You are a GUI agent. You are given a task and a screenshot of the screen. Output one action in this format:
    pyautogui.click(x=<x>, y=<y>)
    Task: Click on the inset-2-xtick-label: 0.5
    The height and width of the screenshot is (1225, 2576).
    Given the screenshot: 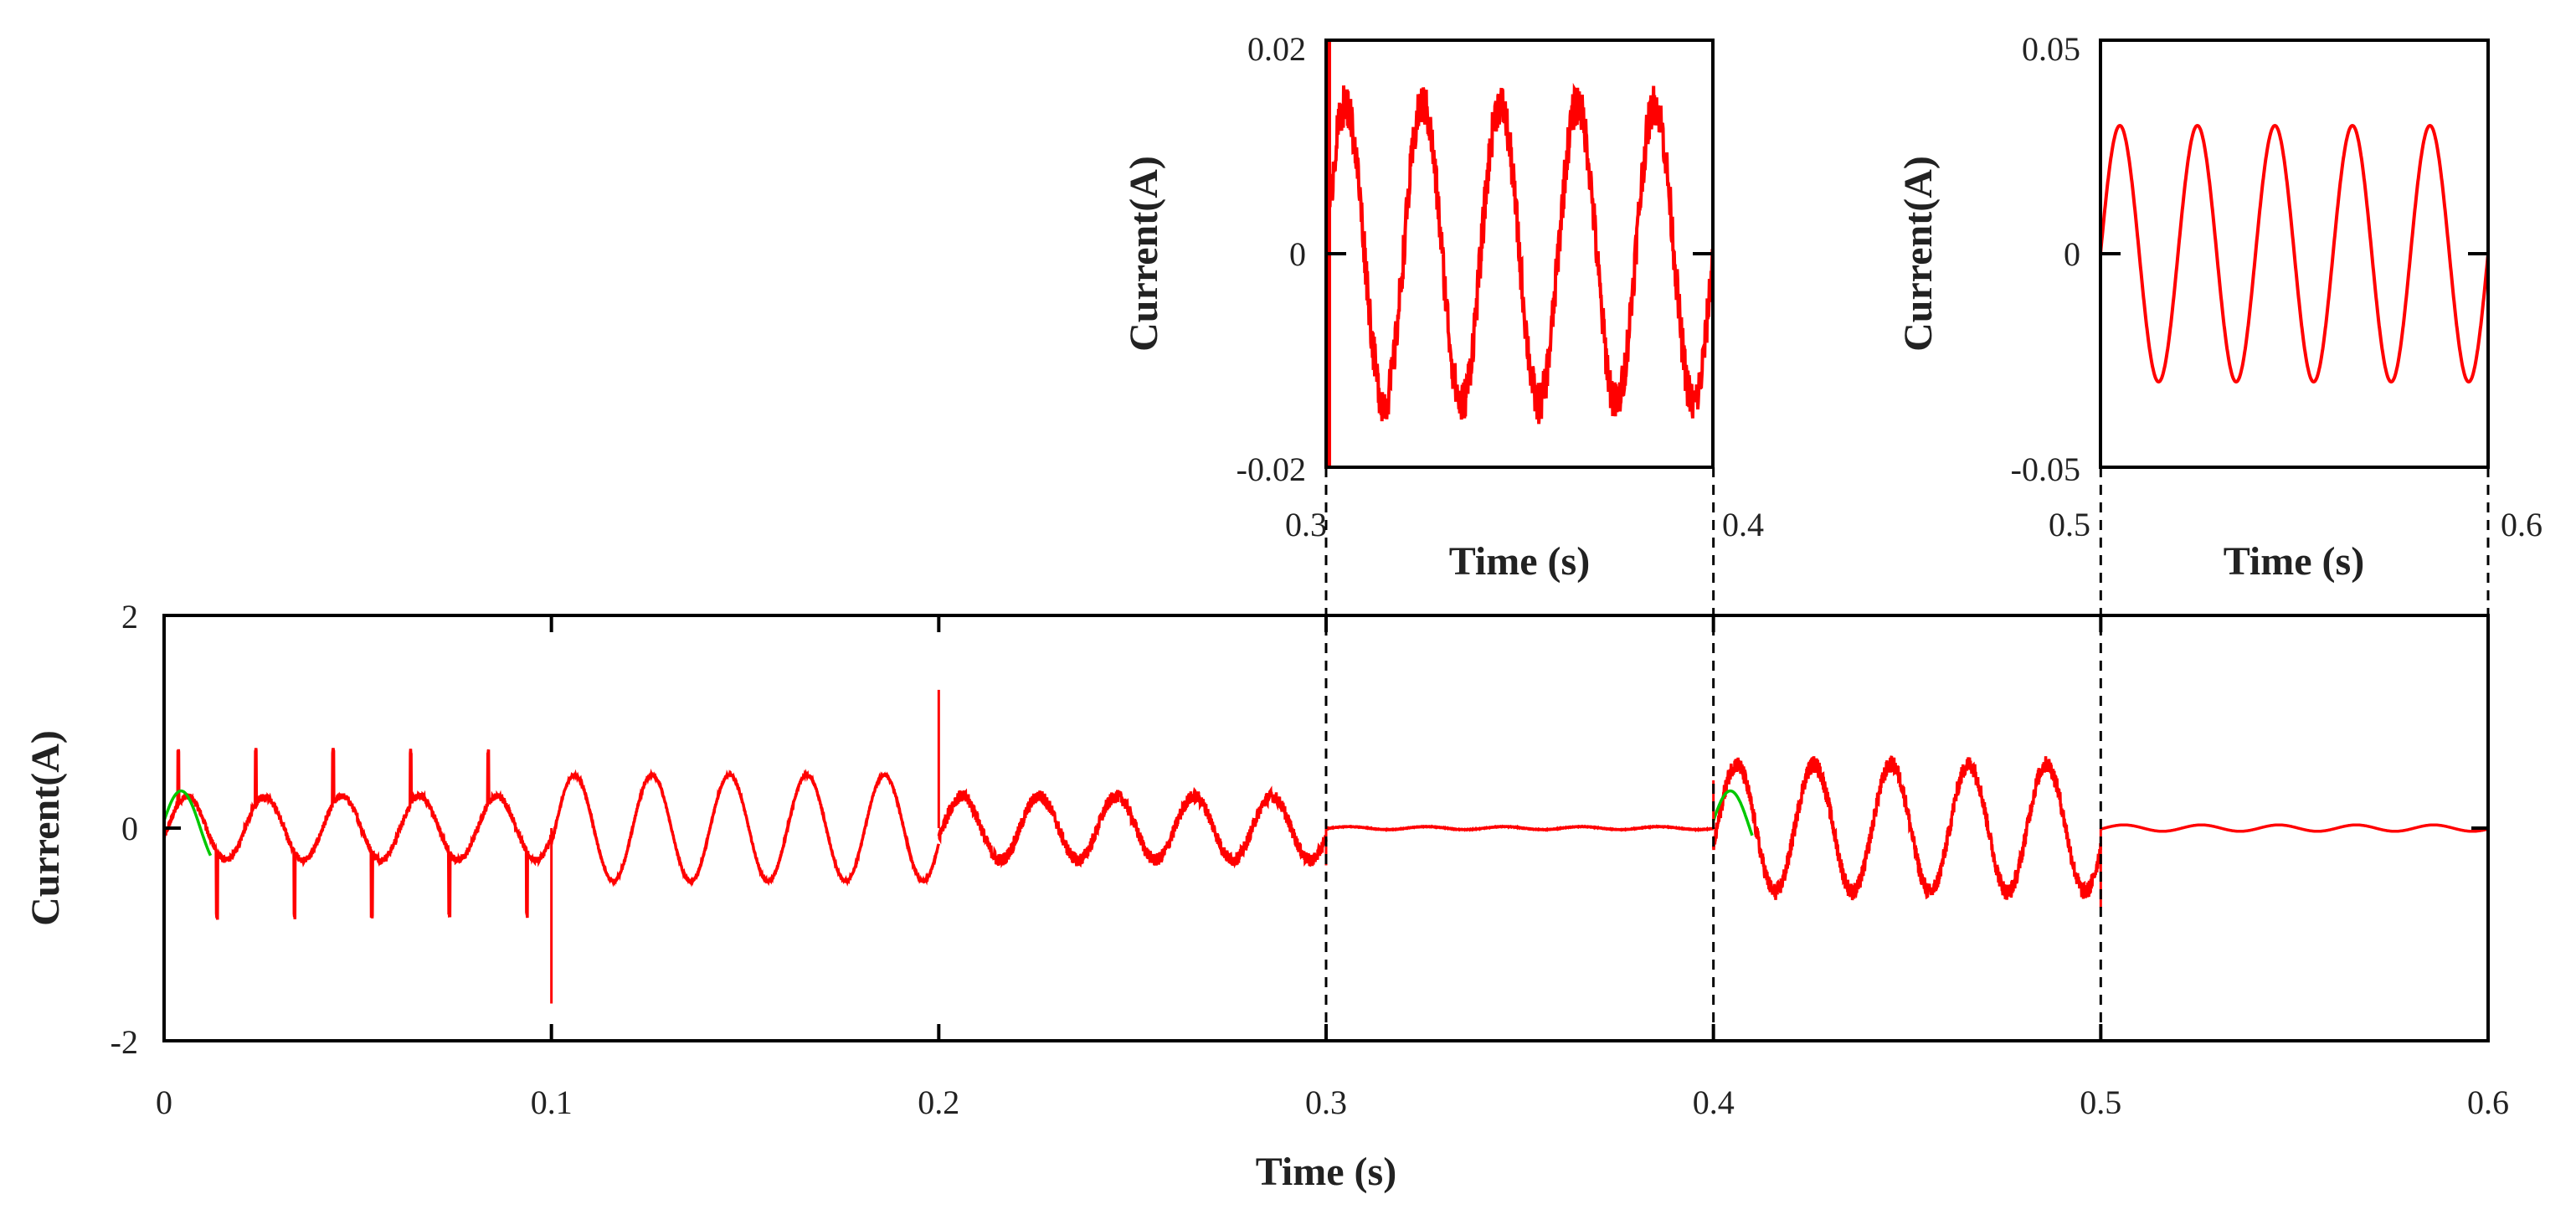 What is the action you would take?
    pyautogui.click(x=2069, y=525)
    